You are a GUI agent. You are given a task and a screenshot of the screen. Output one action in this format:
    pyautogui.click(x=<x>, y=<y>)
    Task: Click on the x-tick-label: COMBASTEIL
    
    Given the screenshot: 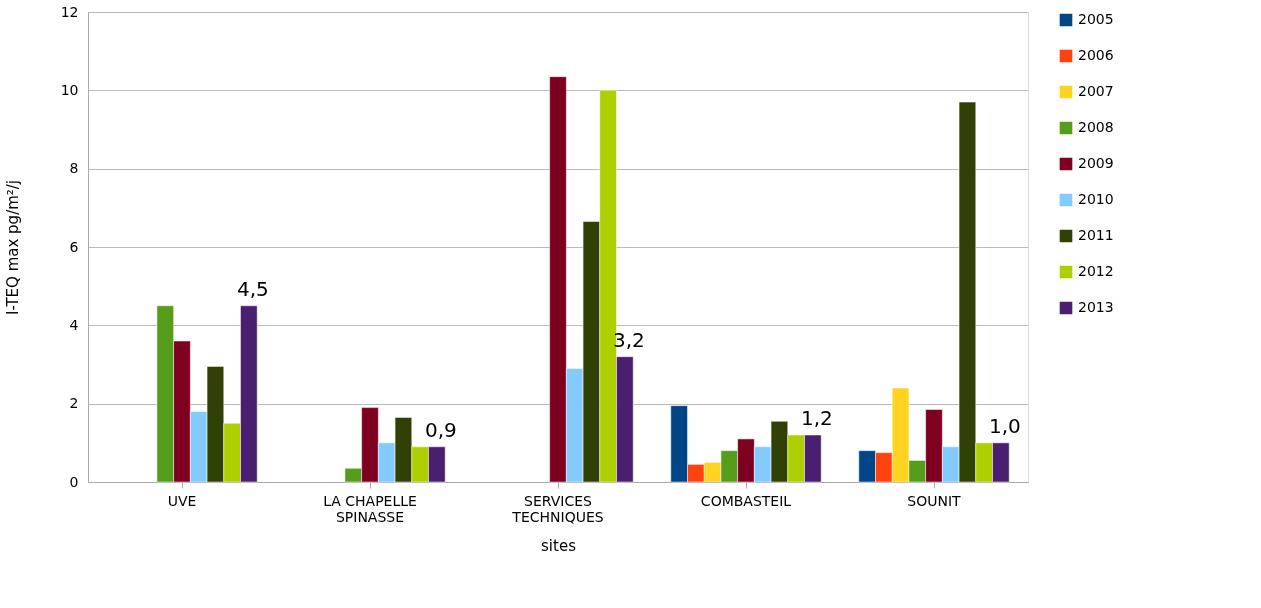 What is the action you would take?
    pyautogui.click(x=746, y=500)
    